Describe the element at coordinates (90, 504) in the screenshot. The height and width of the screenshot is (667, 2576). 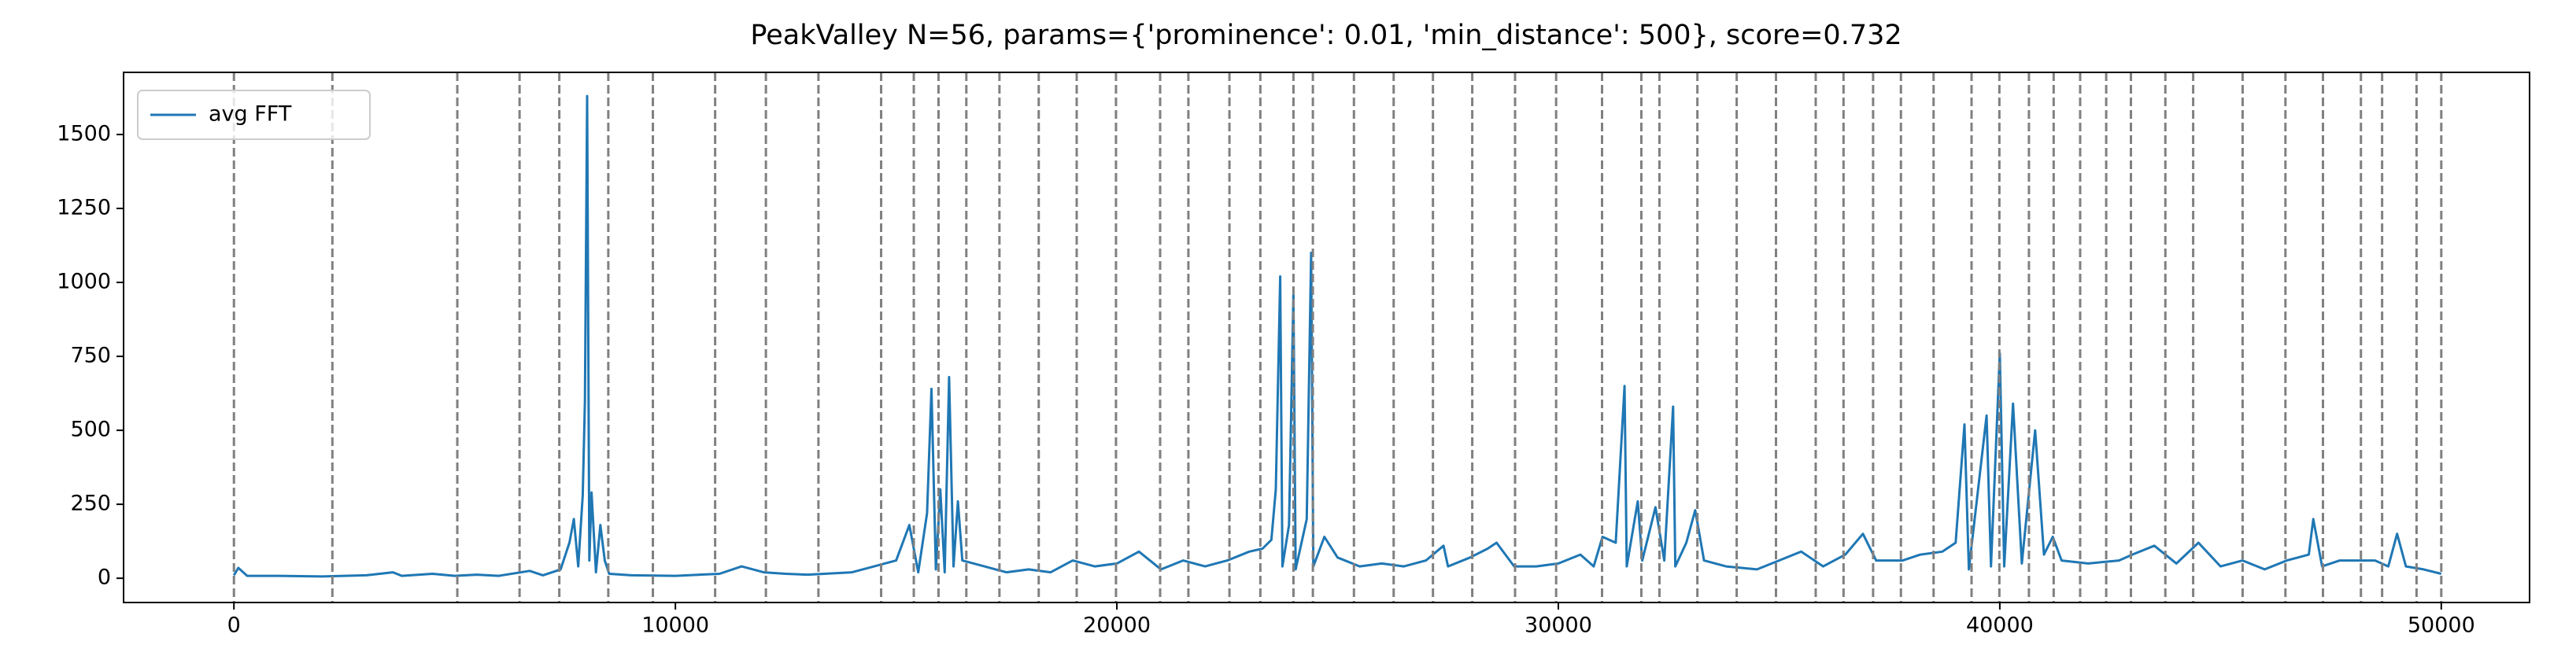
I see `y-tick-label: 250` at that location.